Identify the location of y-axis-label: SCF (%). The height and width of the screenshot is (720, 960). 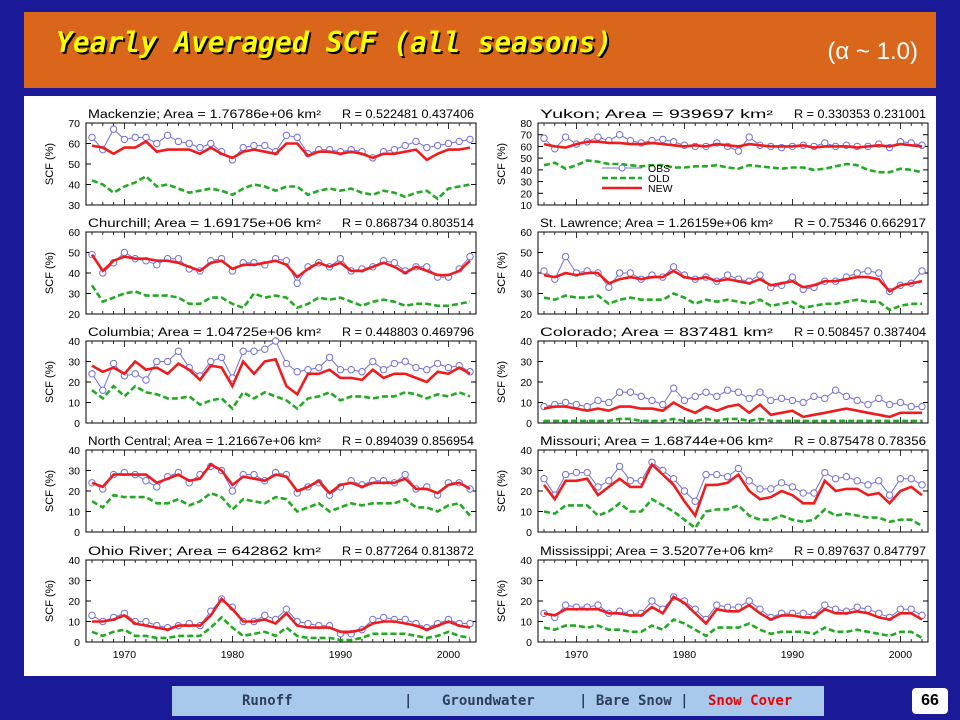
(502, 164).